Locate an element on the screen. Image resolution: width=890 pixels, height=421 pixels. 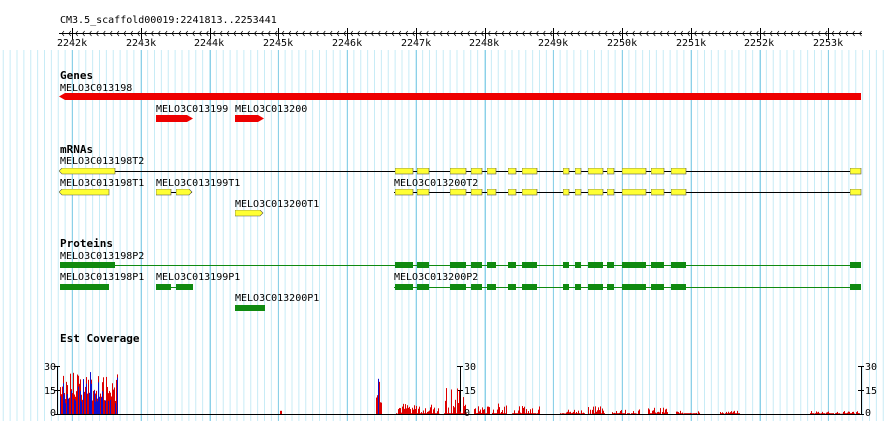
protein-feature-MELO3C013198P1 is located at coordinates (84, 287).